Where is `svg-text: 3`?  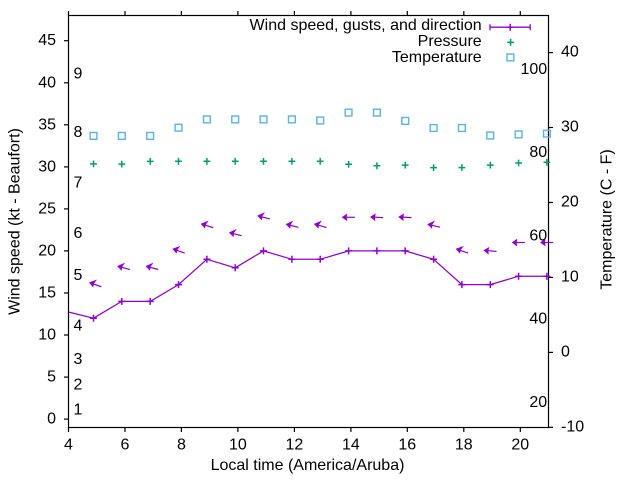 svg-text: 3 is located at coordinates (78, 359).